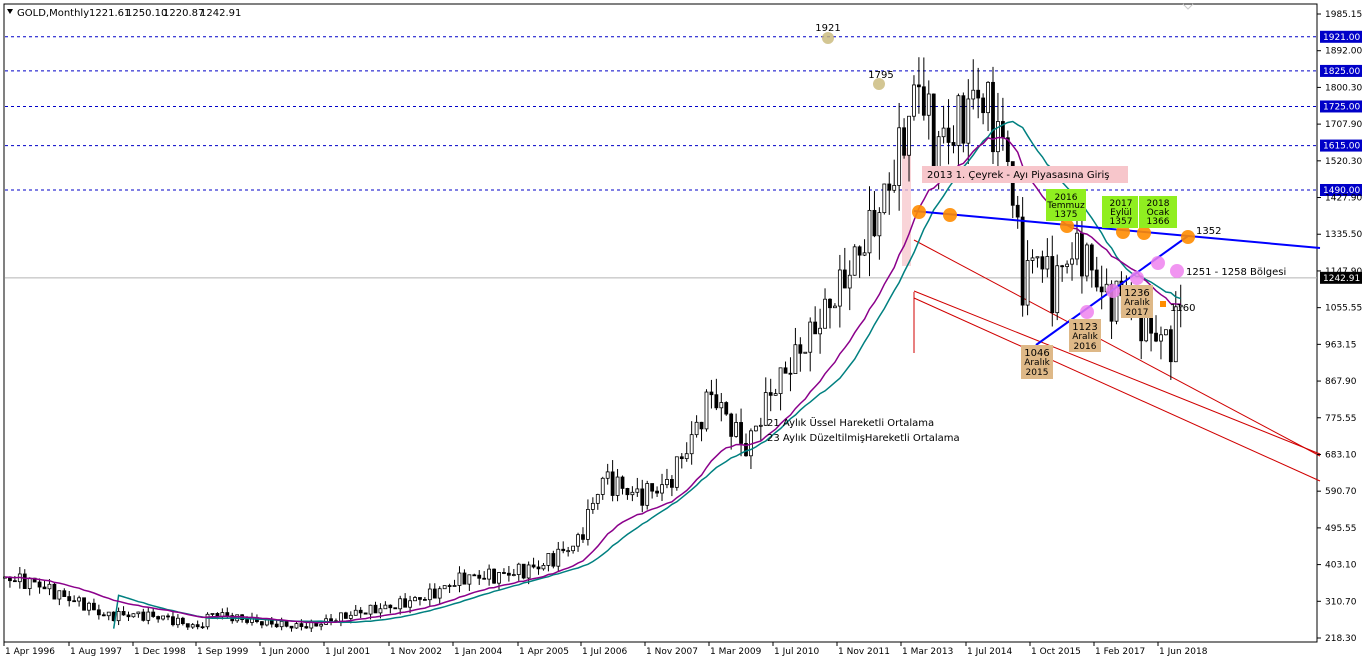  I want to click on ohlc-low: 1220.87, so click(183, 13).